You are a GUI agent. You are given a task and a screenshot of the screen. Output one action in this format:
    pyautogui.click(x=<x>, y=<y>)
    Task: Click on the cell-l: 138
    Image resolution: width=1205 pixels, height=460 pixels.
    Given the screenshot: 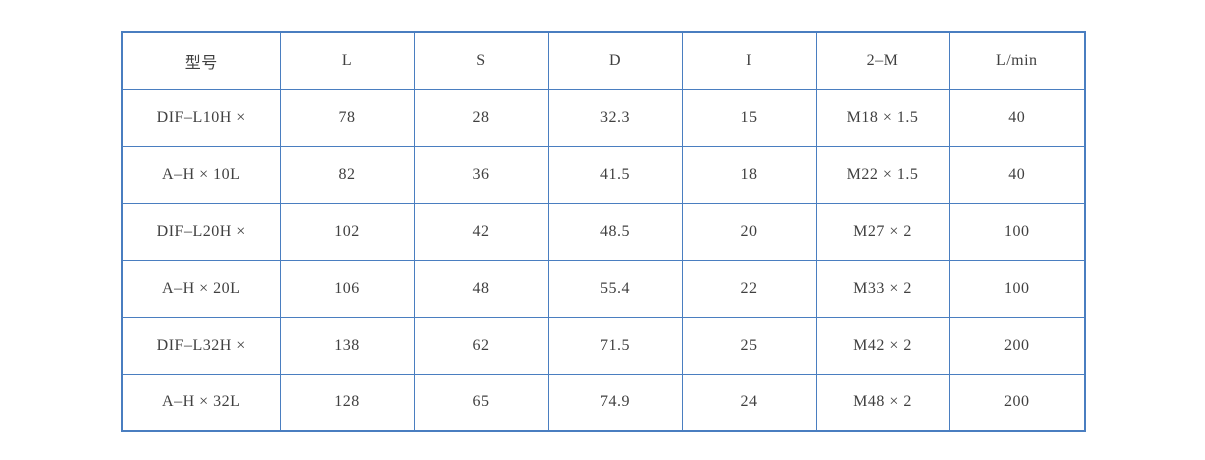 What is the action you would take?
    pyautogui.click(x=347, y=345)
    